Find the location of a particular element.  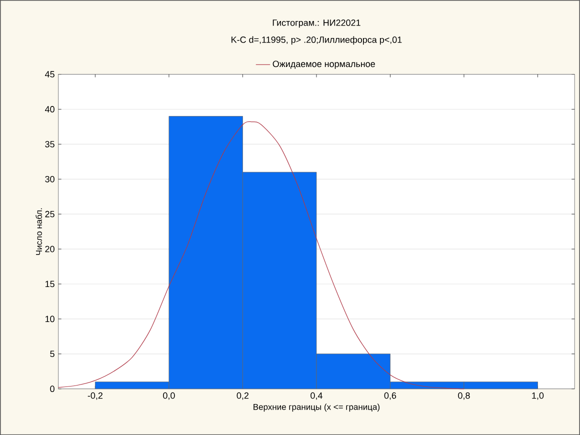

y-tick-label: 0 is located at coordinates (52, 389).